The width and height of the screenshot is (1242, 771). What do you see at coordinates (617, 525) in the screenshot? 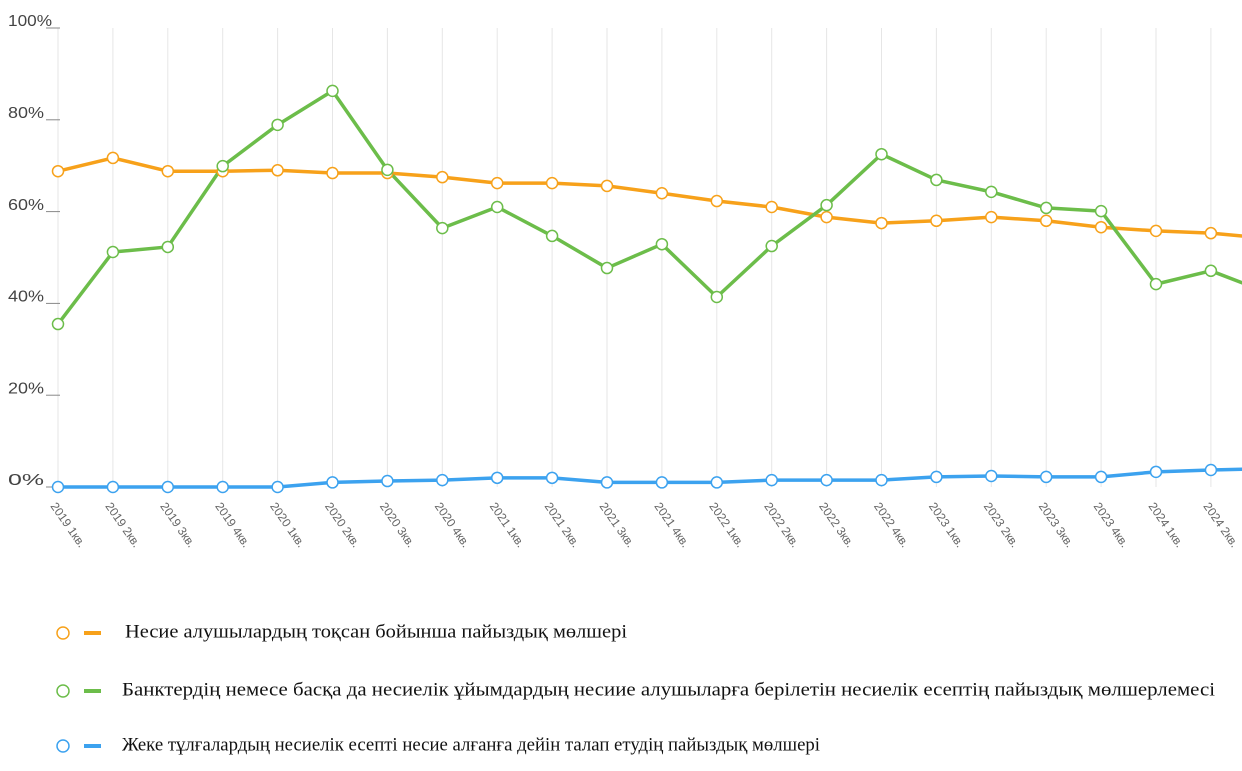
I see `x-tick-label: 2021 3кв.` at bounding box center [617, 525].